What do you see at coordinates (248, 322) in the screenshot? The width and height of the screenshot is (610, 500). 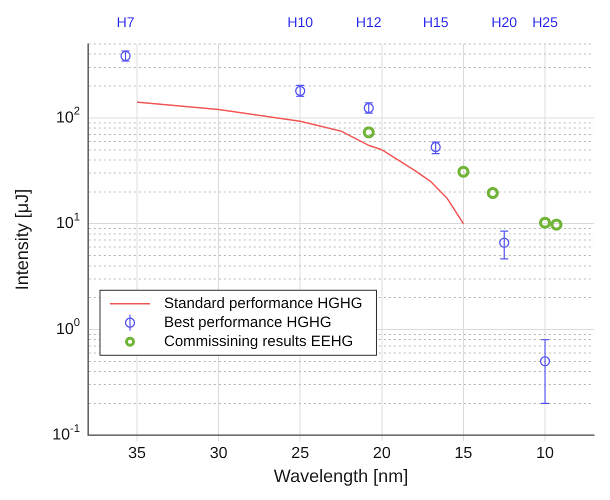 I see `legend-label: Best performance HGHG` at bounding box center [248, 322].